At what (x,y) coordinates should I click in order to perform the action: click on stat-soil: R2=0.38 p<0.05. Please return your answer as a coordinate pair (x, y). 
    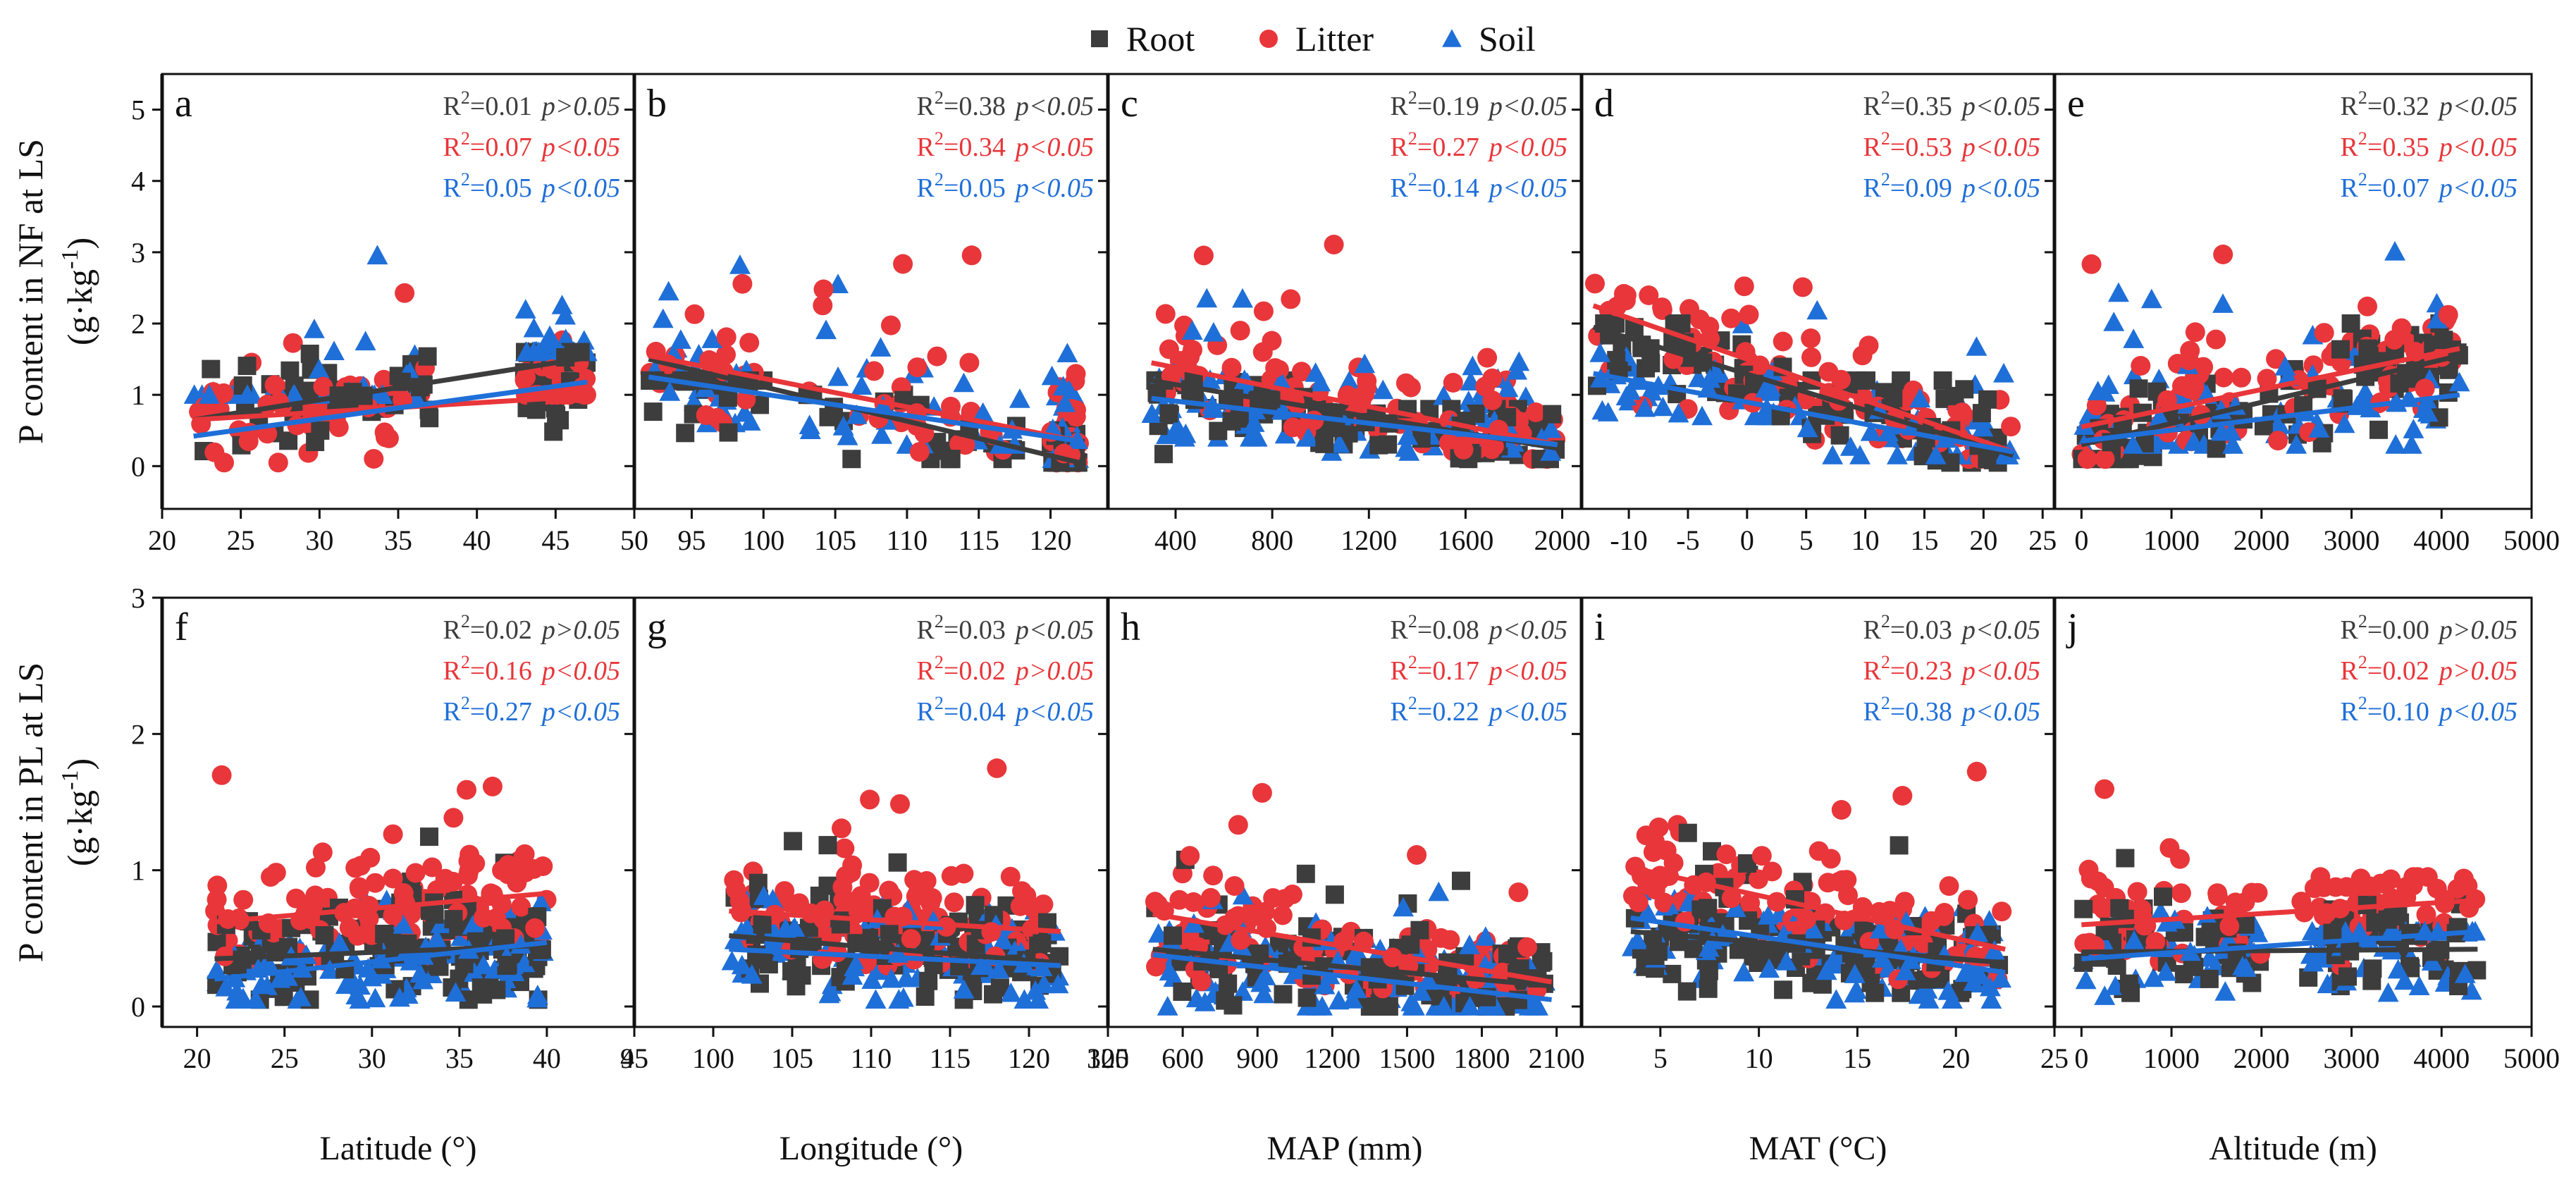
    Looking at the image, I should click on (1951, 710).